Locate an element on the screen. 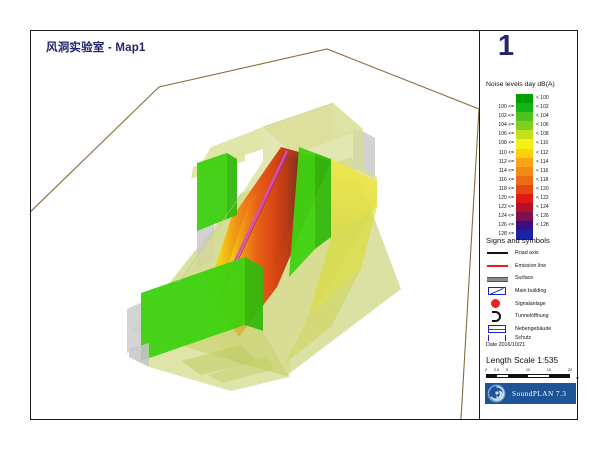  signs-legend-item: Emission line is located at coordinates (531, 266).